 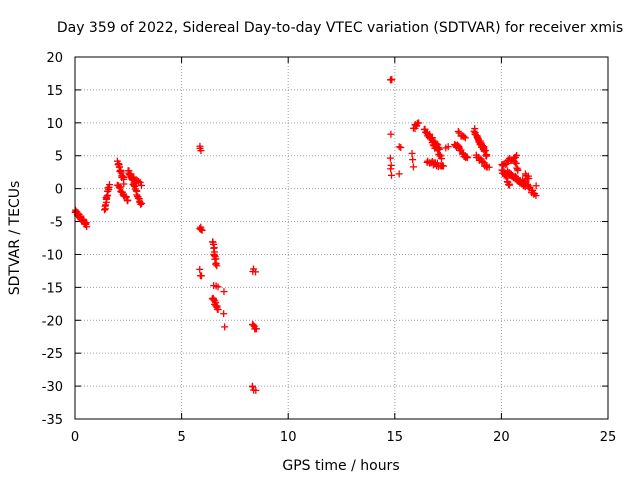 I want to click on x-tick-label: 5, so click(x=181, y=437).